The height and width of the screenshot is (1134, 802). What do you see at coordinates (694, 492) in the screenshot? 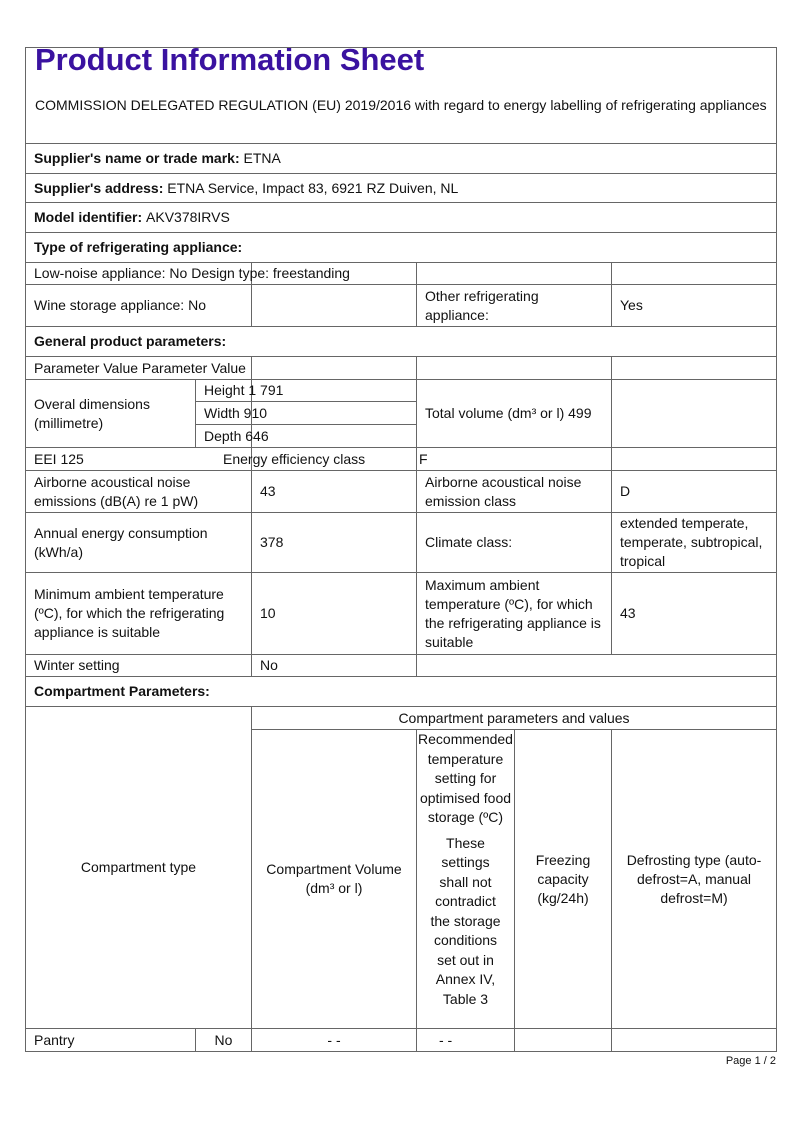
I see `noise-class-value: D` at bounding box center [694, 492].